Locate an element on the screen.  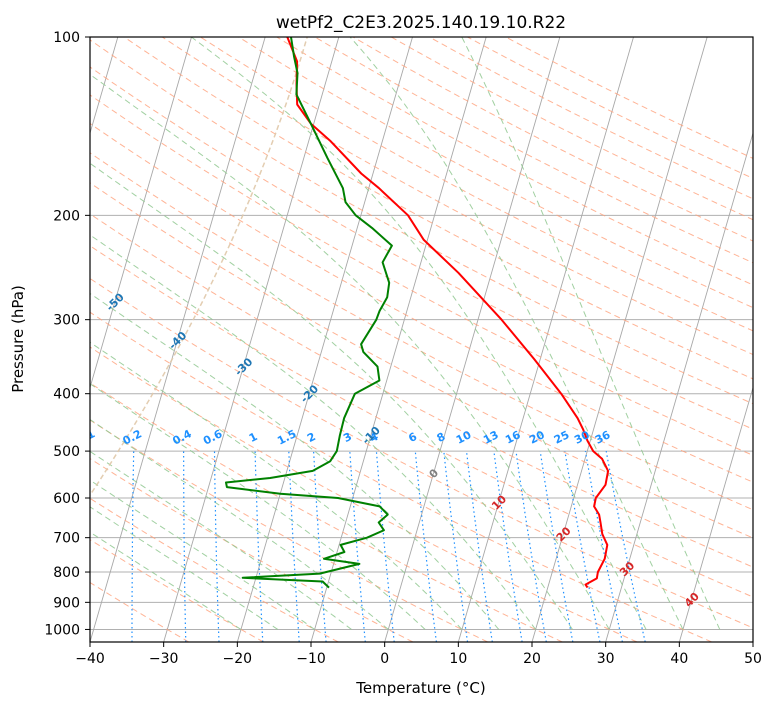
x-tick-label: 30 is located at coordinates (606, 659).